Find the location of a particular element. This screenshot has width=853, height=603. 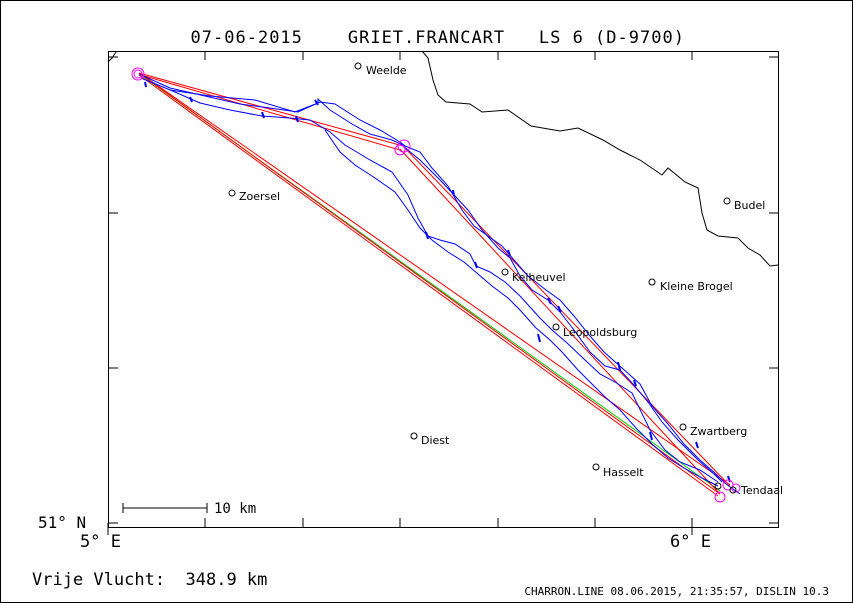

town-label-leopoldsburg: Leopoldsburg is located at coordinates (600, 332).